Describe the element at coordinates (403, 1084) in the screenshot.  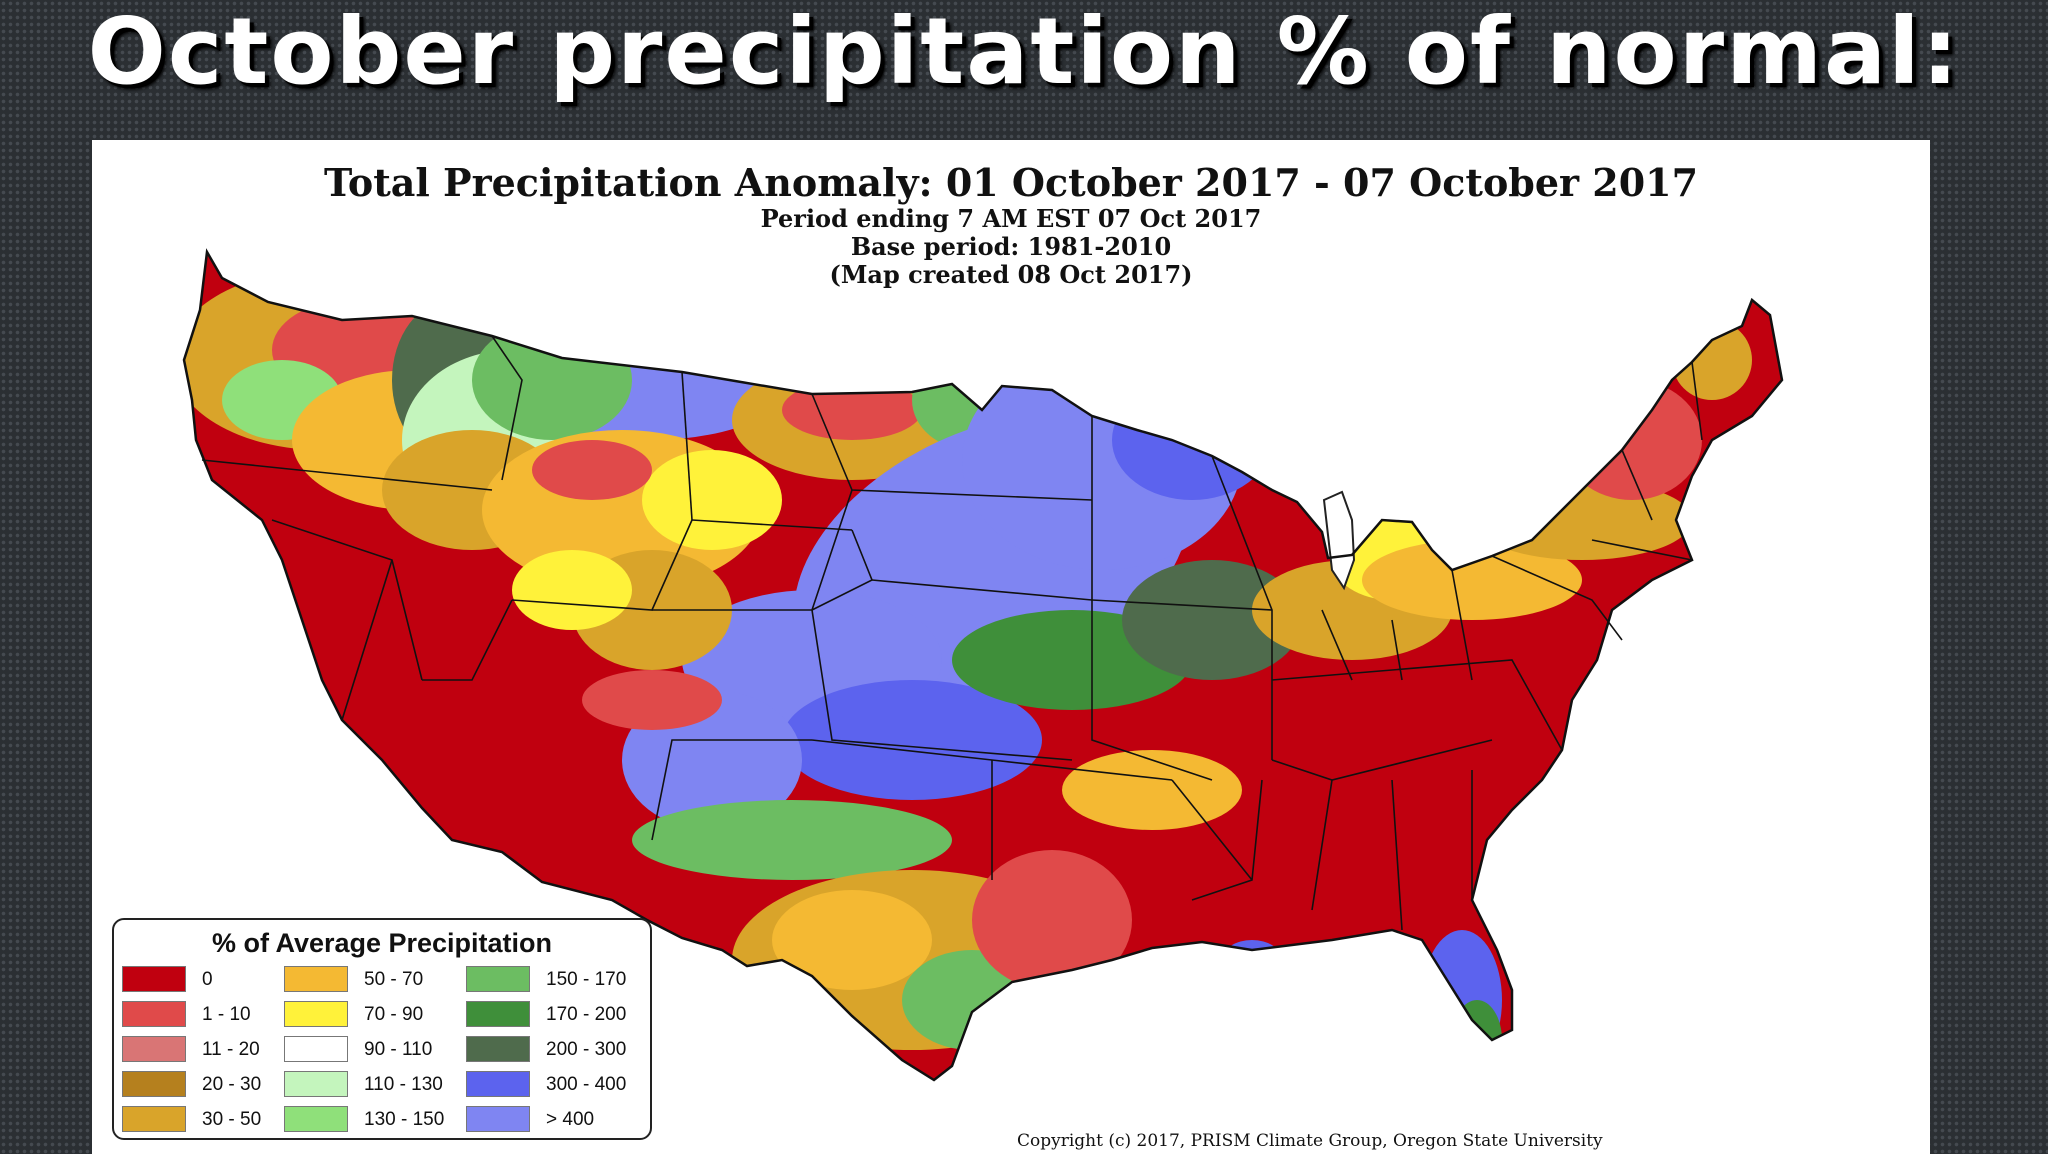
I see `legend-label: 110 - 130` at that location.